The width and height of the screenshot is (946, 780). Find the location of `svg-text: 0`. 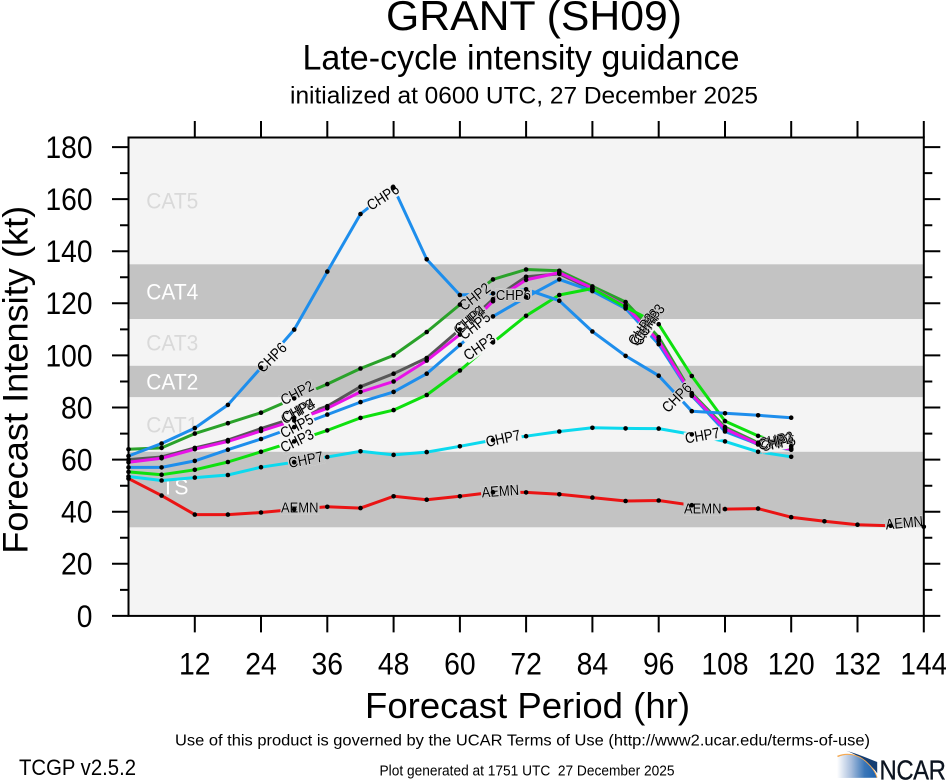

svg-text: 0 is located at coordinates (85, 616).